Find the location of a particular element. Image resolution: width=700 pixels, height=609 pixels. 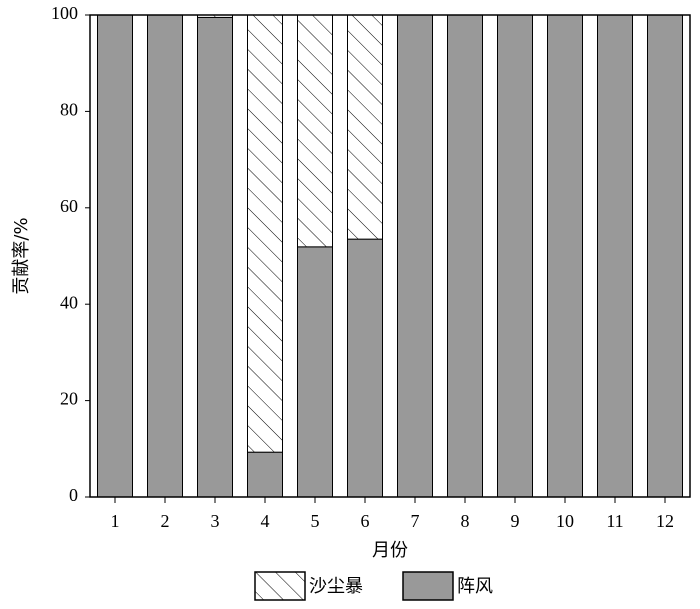

x-tick-label: 9 is located at coordinates (515, 521).